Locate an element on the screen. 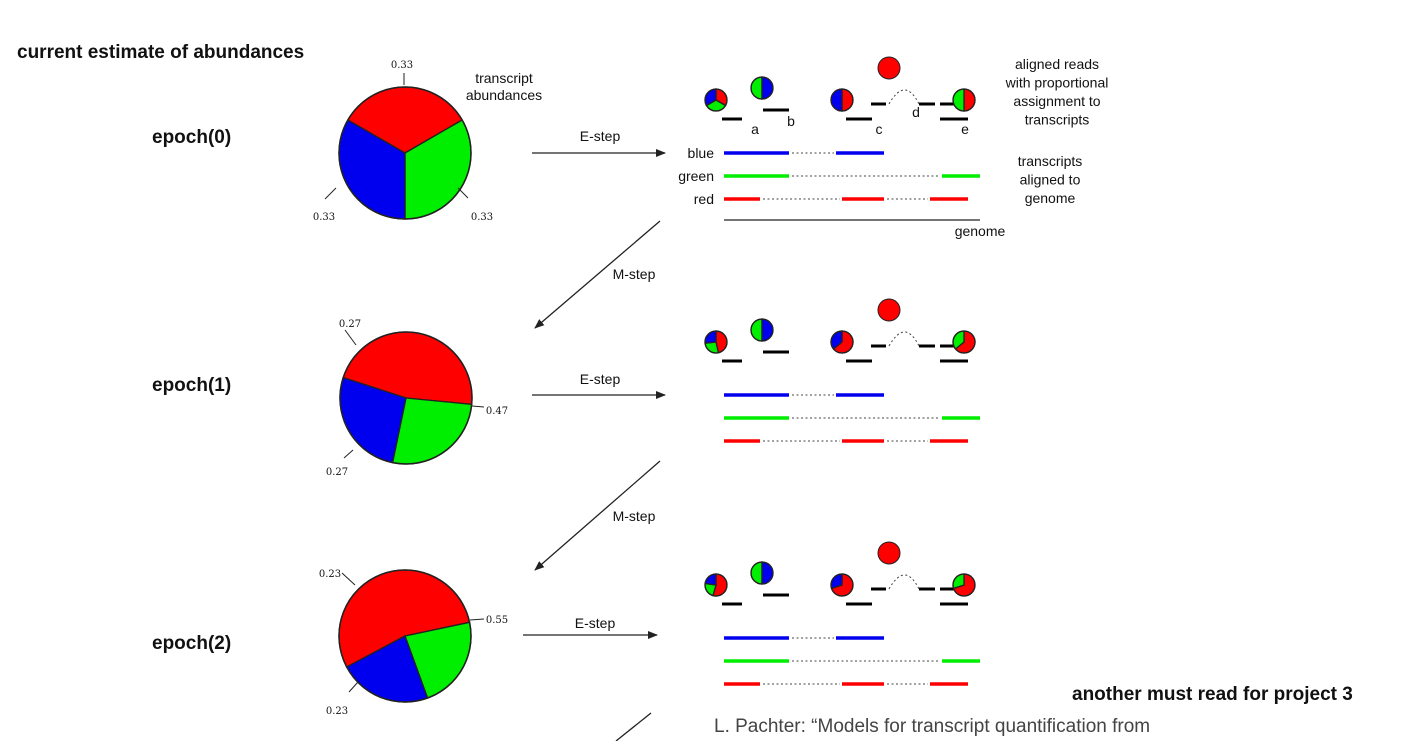 This screenshot has width=1420, height=741. panel-0-read-b-pie-outline is located at coordinates (762, 88).